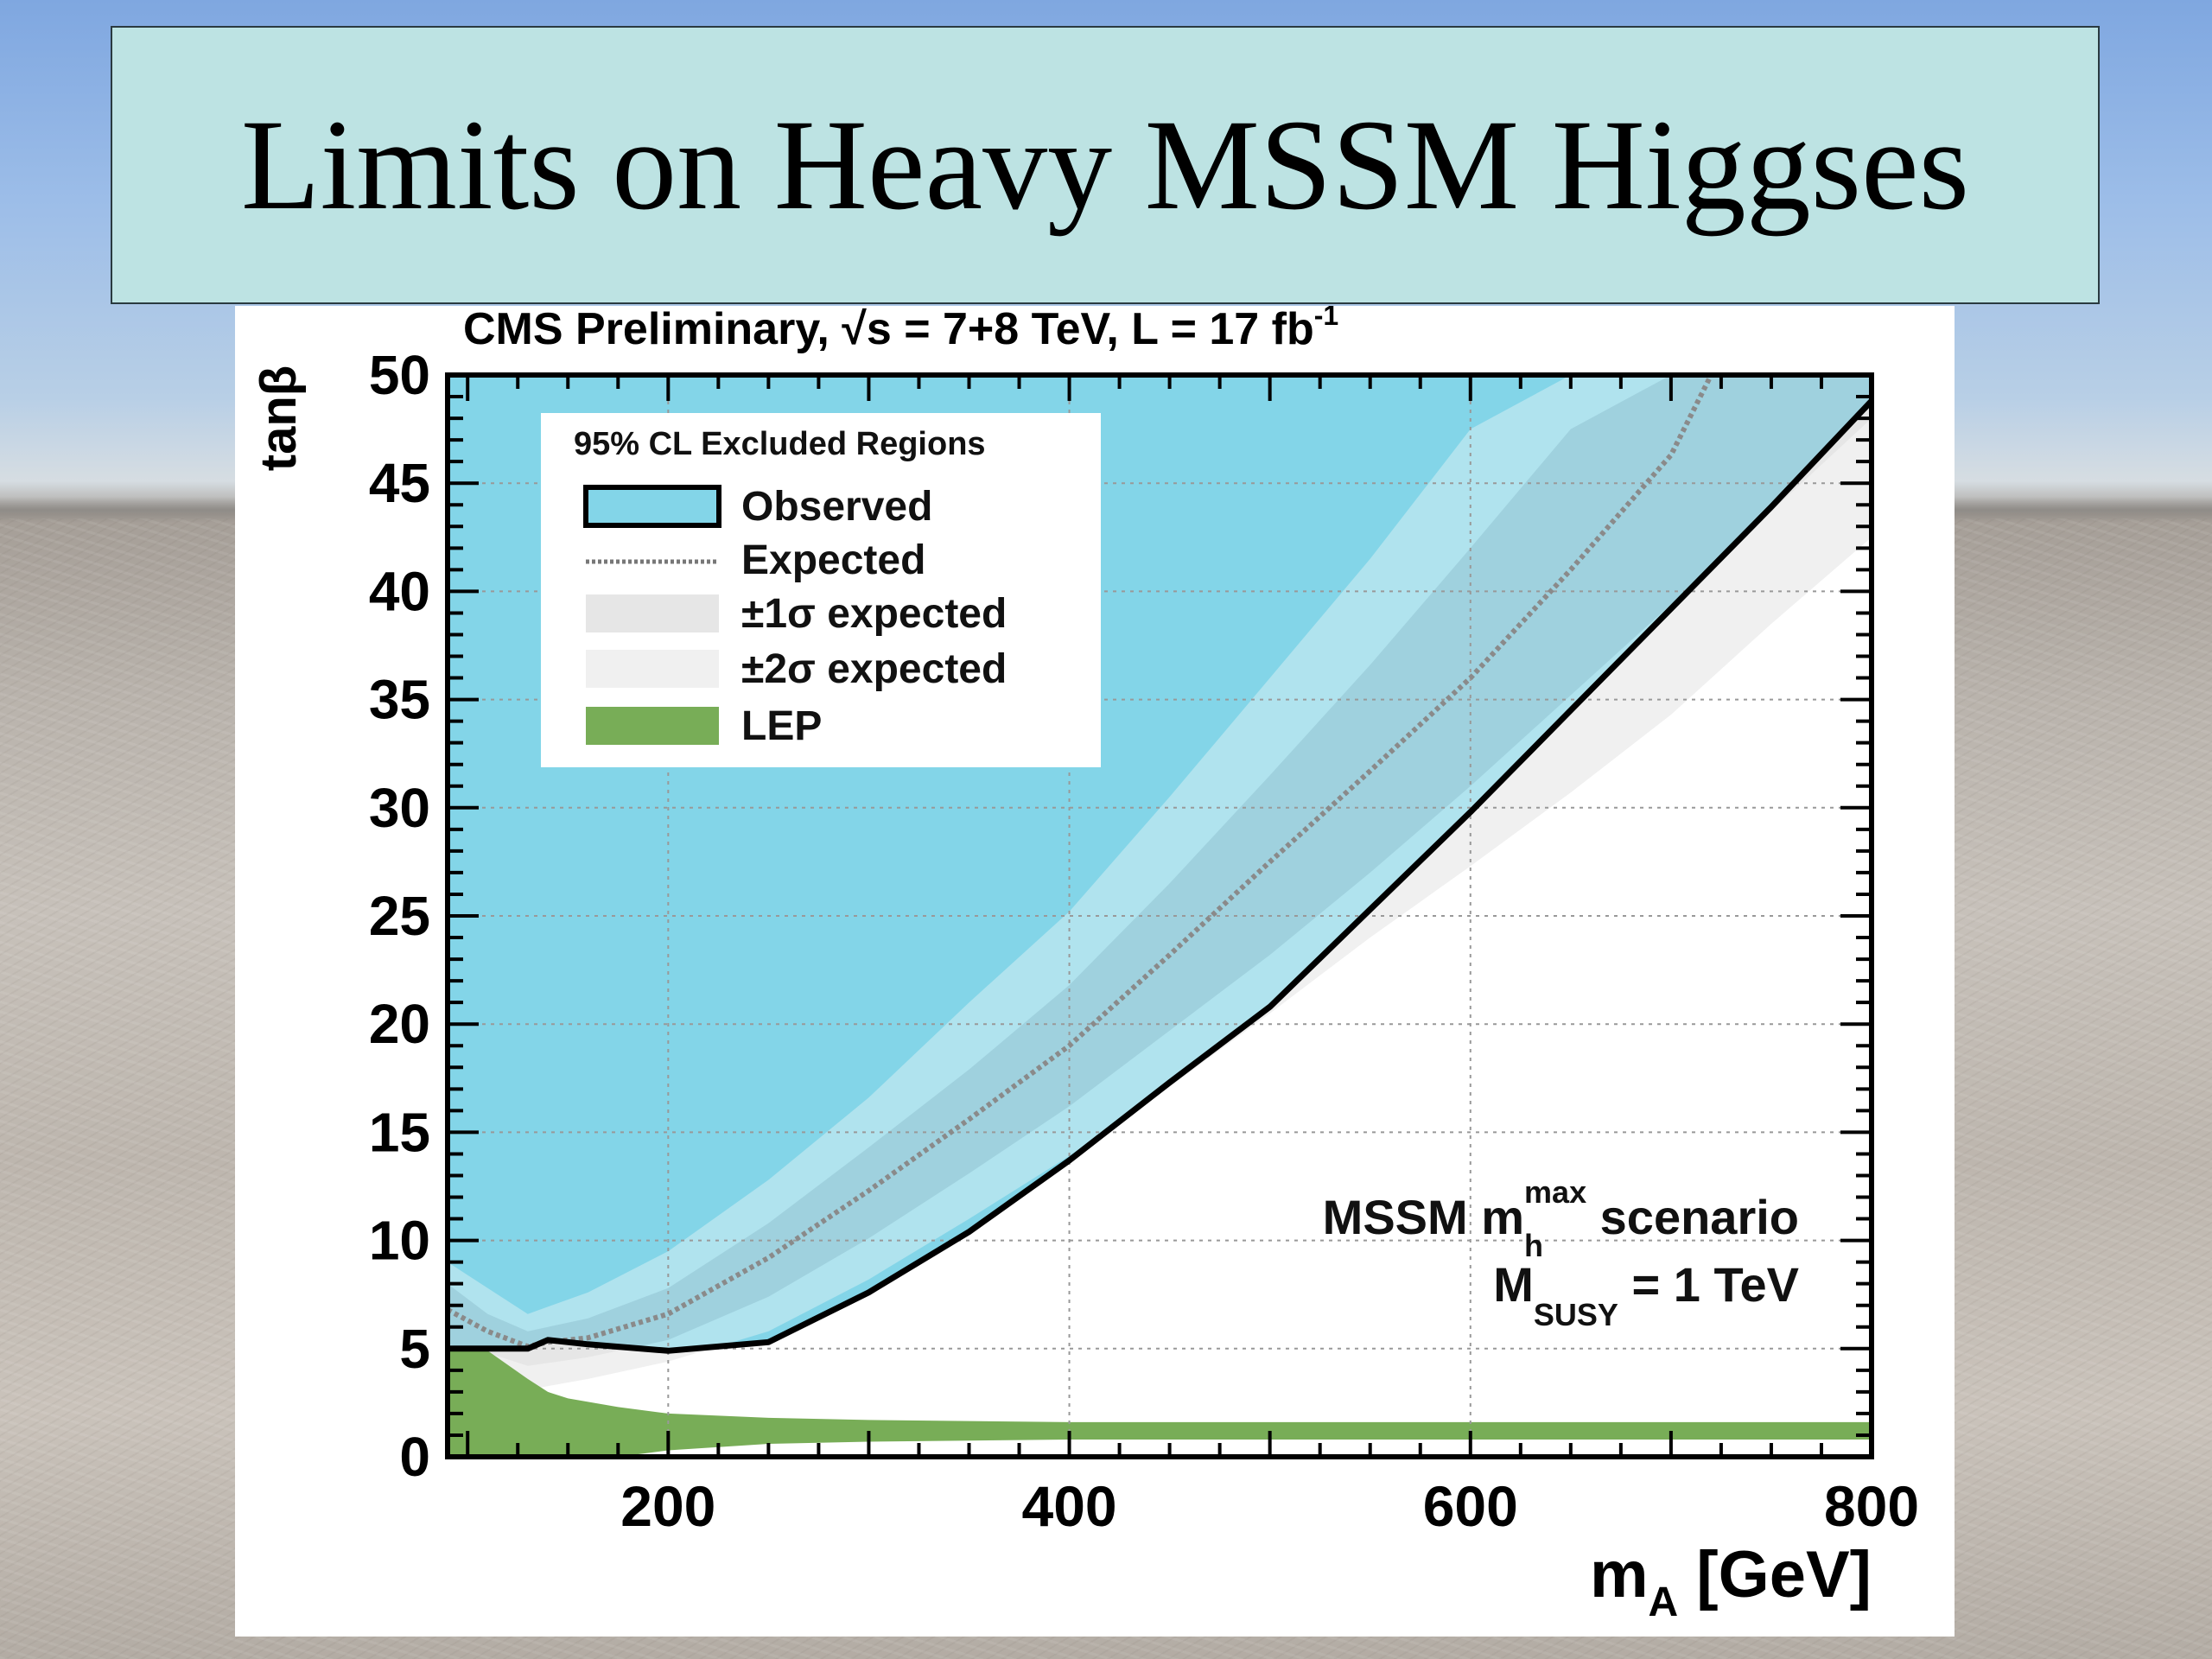  Describe the element at coordinates (399, 1132) in the screenshot. I see `y-tick-label: 15` at that location.